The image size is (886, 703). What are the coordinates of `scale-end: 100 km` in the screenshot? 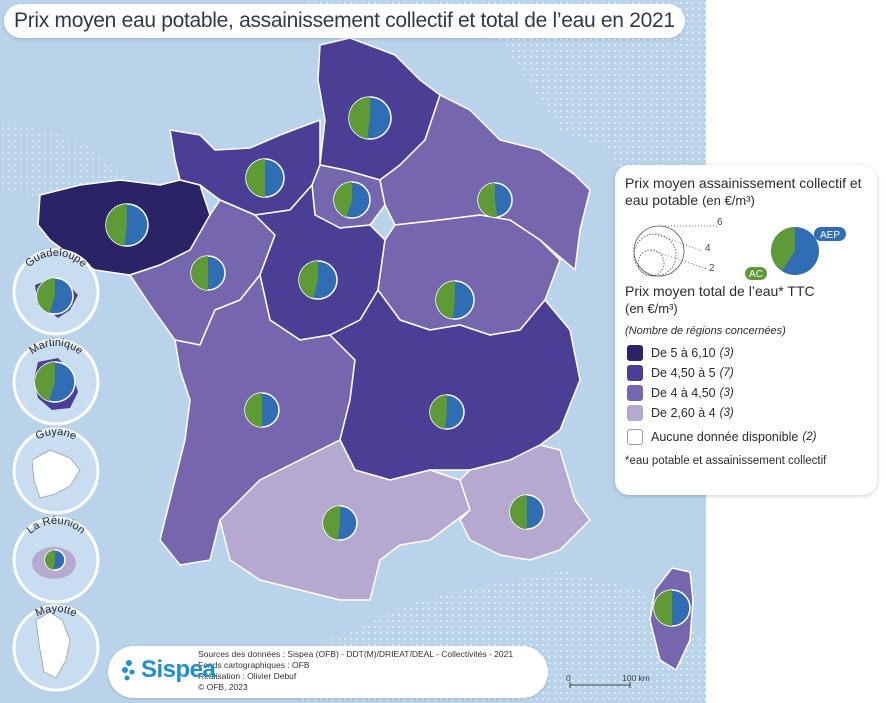 It's located at (636, 678).